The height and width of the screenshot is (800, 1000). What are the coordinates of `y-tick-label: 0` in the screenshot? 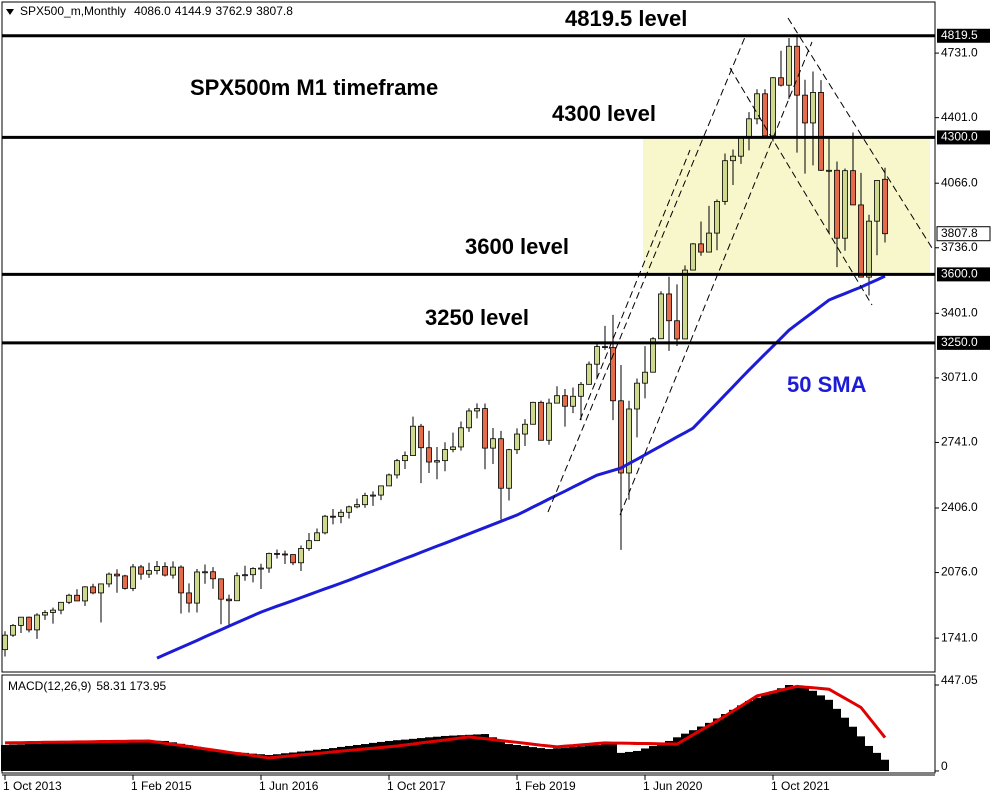 It's located at (944, 766).